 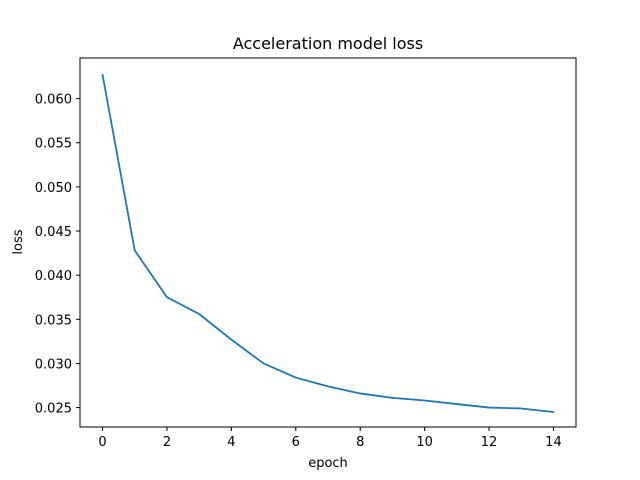 What do you see at coordinates (57, 255) in the screenshot?
I see `y-axis: 0.025 0.030 0.035 0.040 0.045 0.050 0.055 0.060` at bounding box center [57, 255].